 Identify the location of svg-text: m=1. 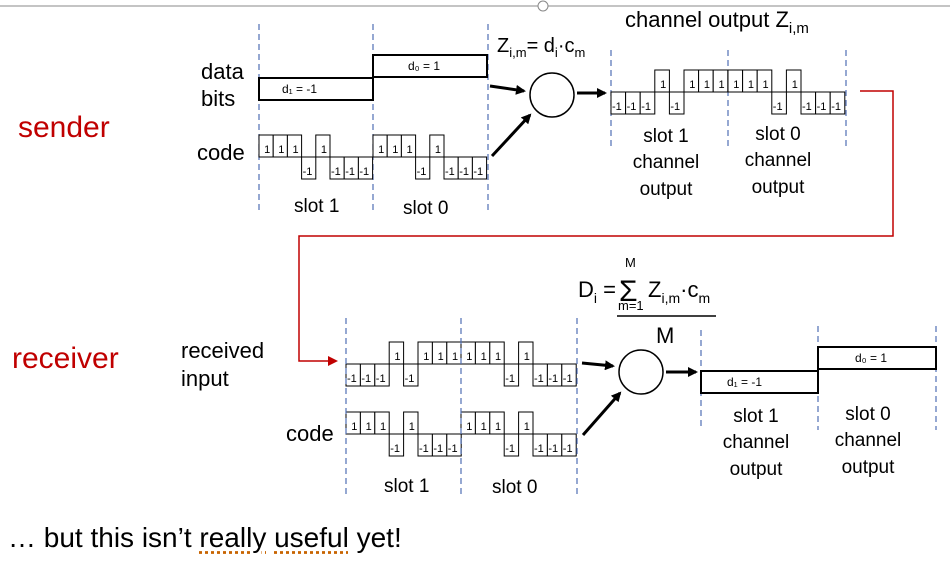
(631, 305).